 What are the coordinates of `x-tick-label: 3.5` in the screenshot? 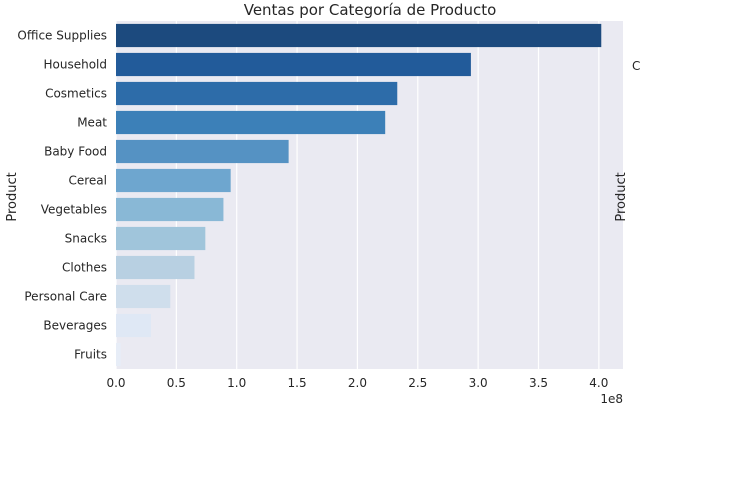 It's located at (538, 383).